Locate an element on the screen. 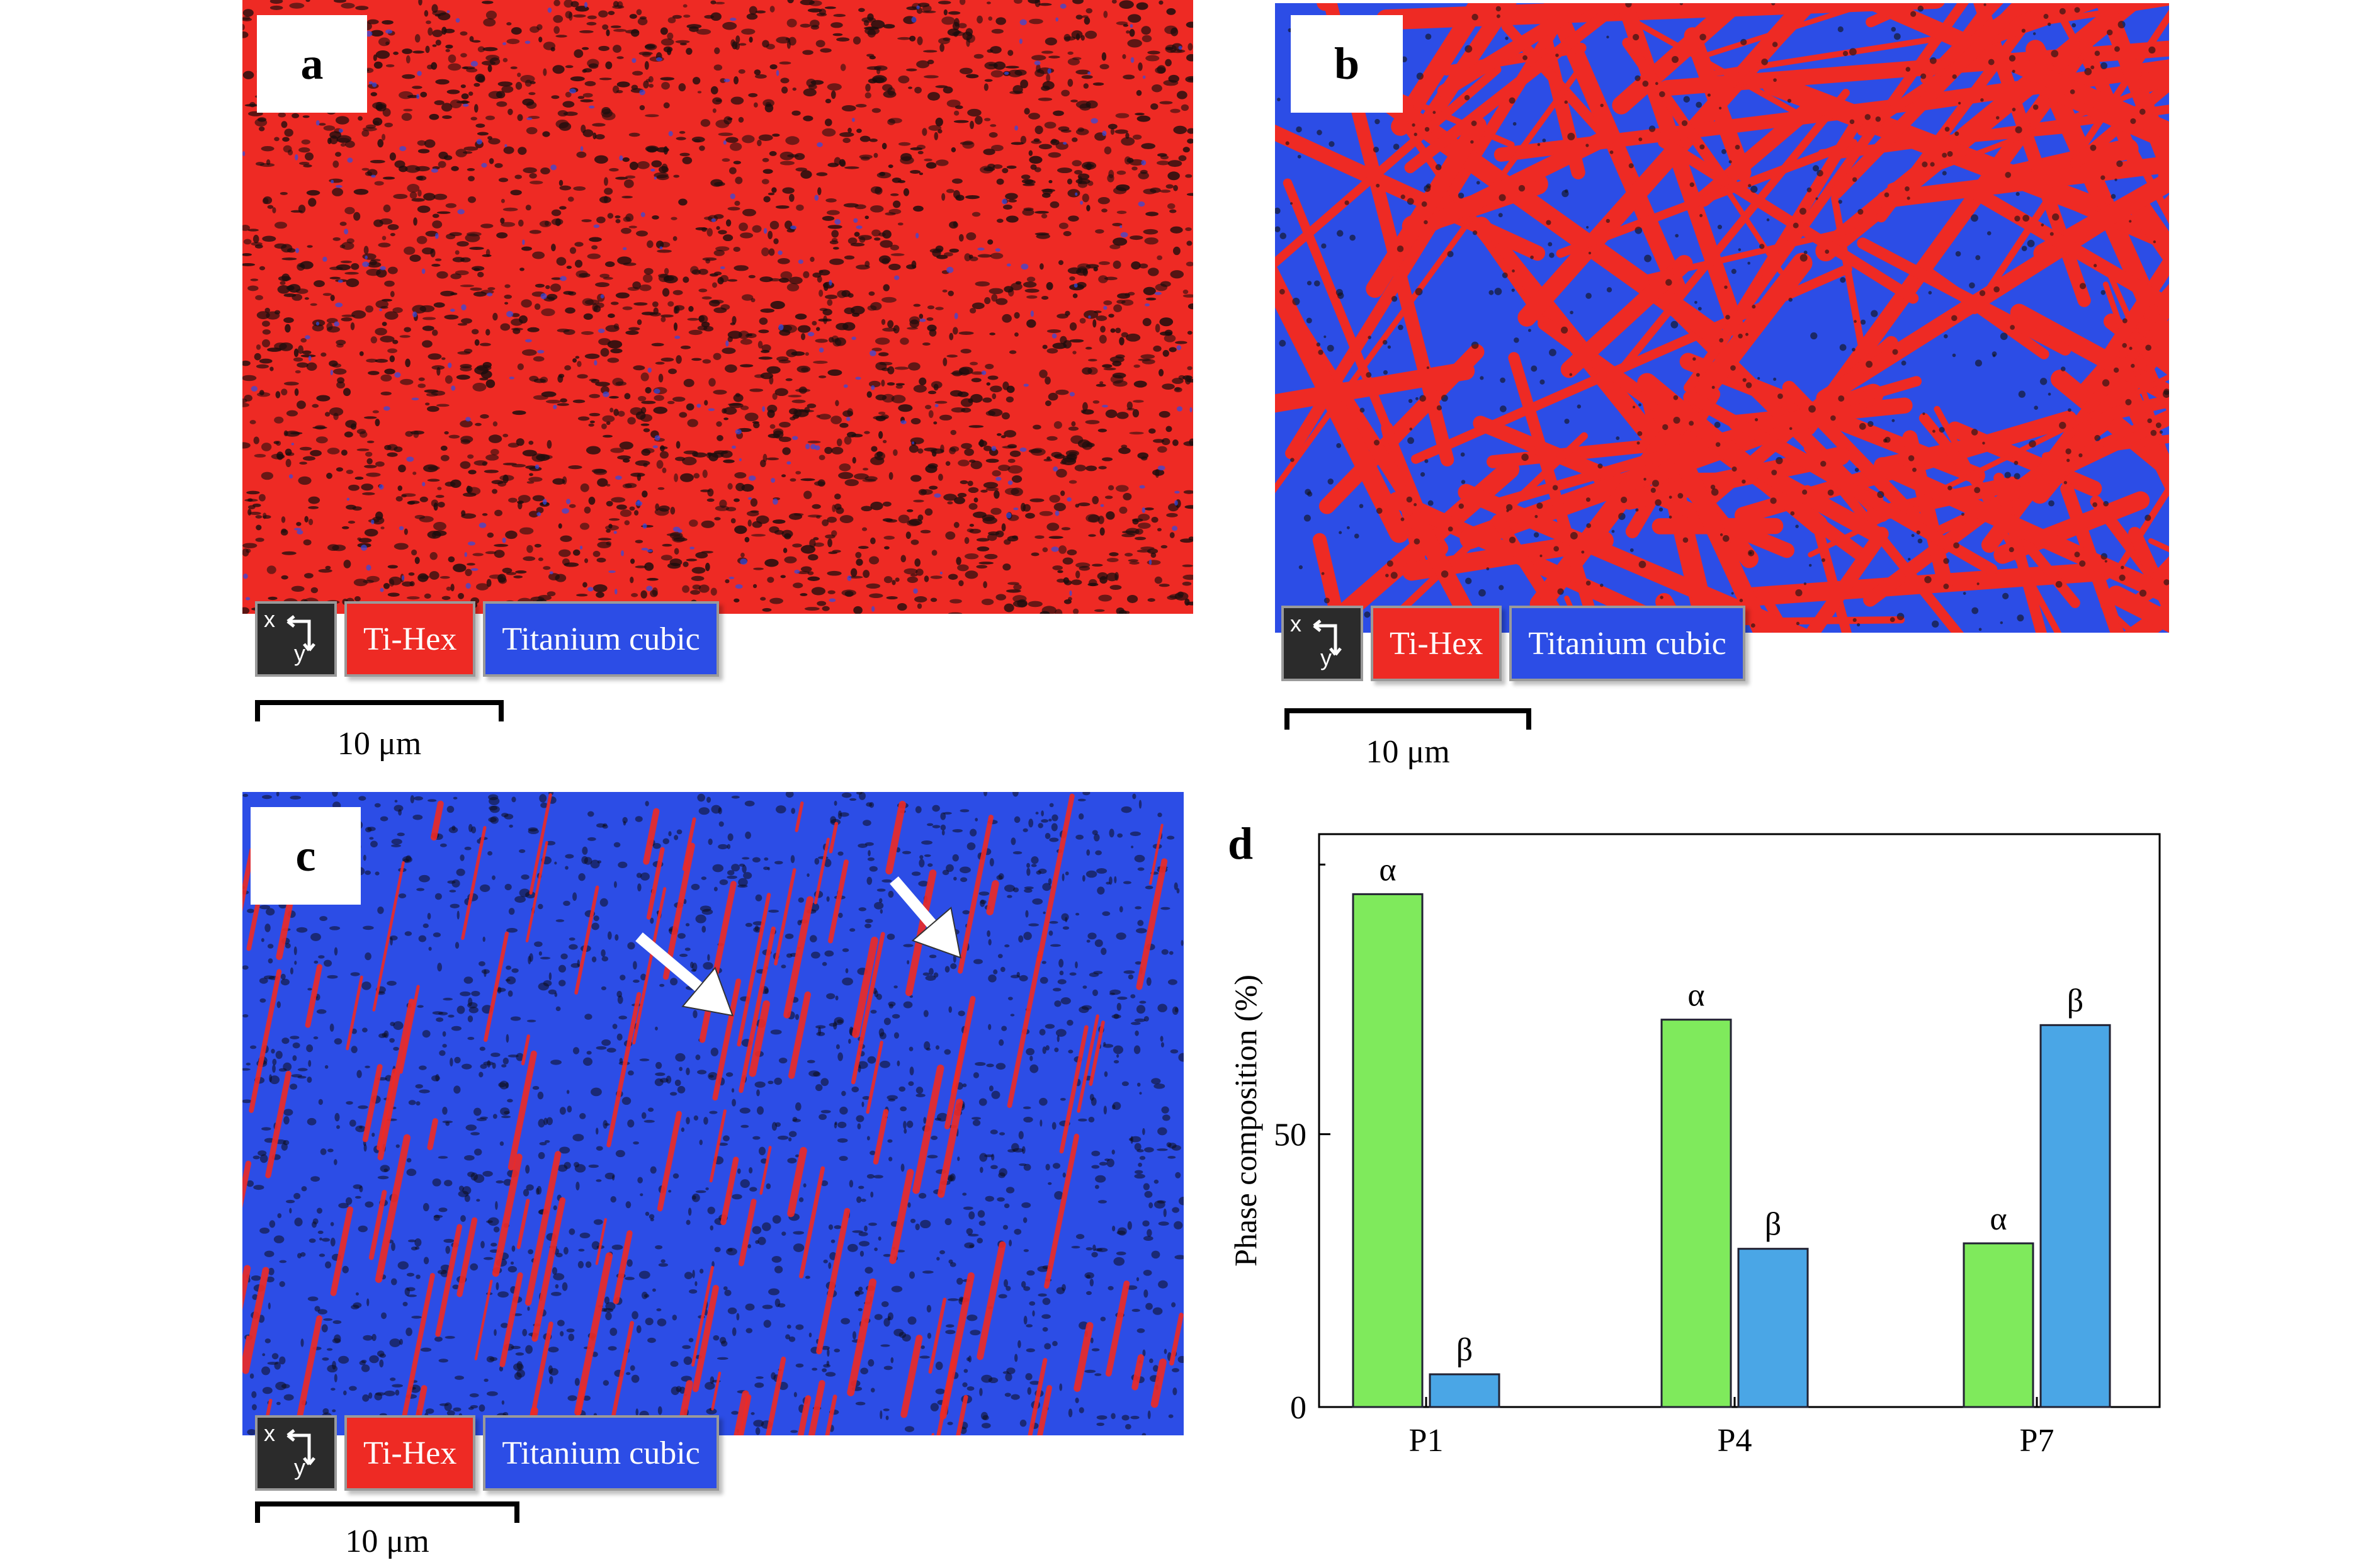 The height and width of the screenshot is (1560, 2380). panel-label-b: b is located at coordinates (1347, 64).